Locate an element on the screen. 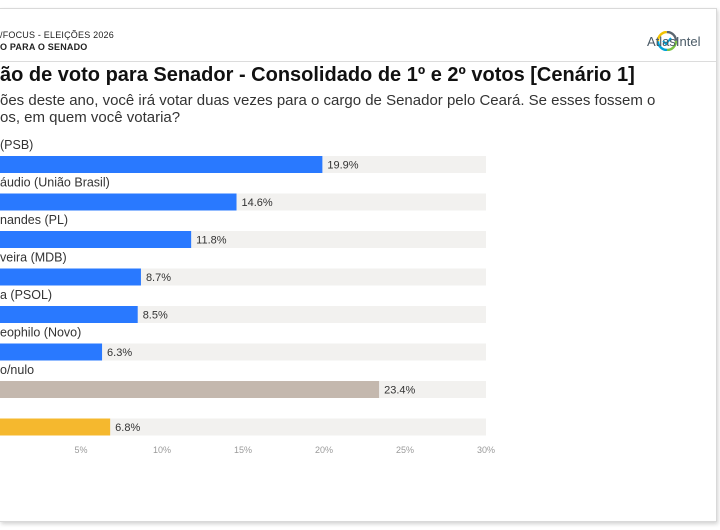 This screenshot has width=720, height=530. header-divider is located at coordinates (358, 61).